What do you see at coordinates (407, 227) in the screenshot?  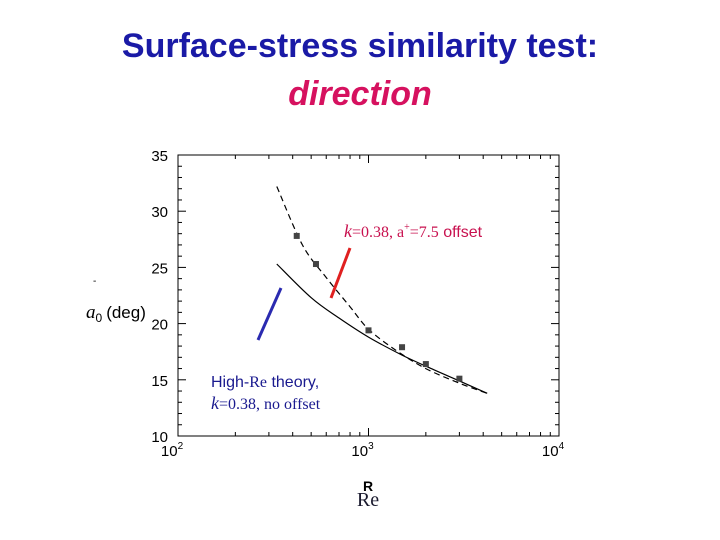 I see `red-annotation-sup: +` at bounding box center [407, 227].